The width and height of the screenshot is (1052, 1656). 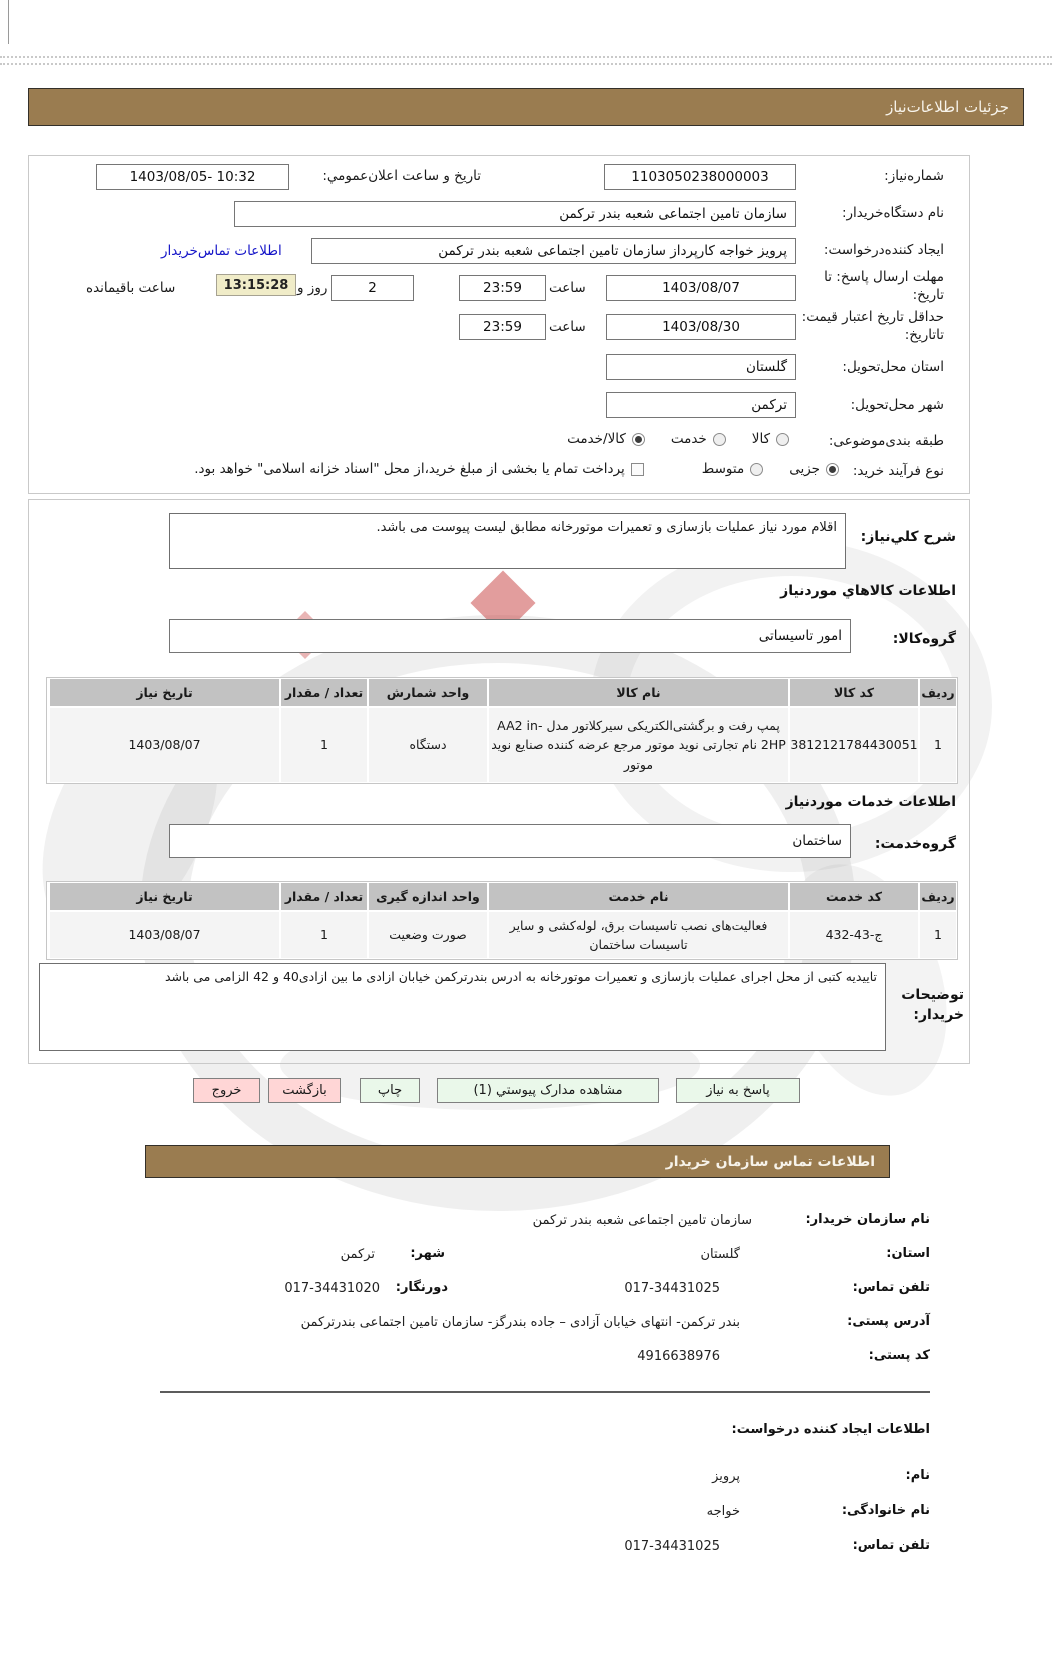 I want to click on price-validity-date: 1403/08/30, so click(x=701, y=327).